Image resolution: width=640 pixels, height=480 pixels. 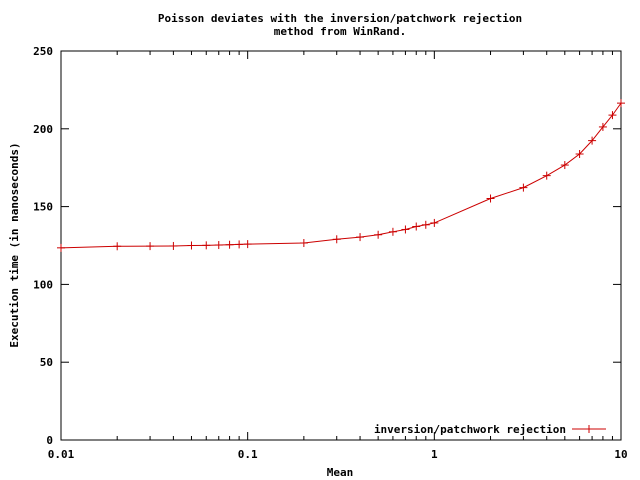 What do you see at coordinates (46, 362) in the screenshot?
I see `y-tick-label: 50` at bounding box center [46, 362].